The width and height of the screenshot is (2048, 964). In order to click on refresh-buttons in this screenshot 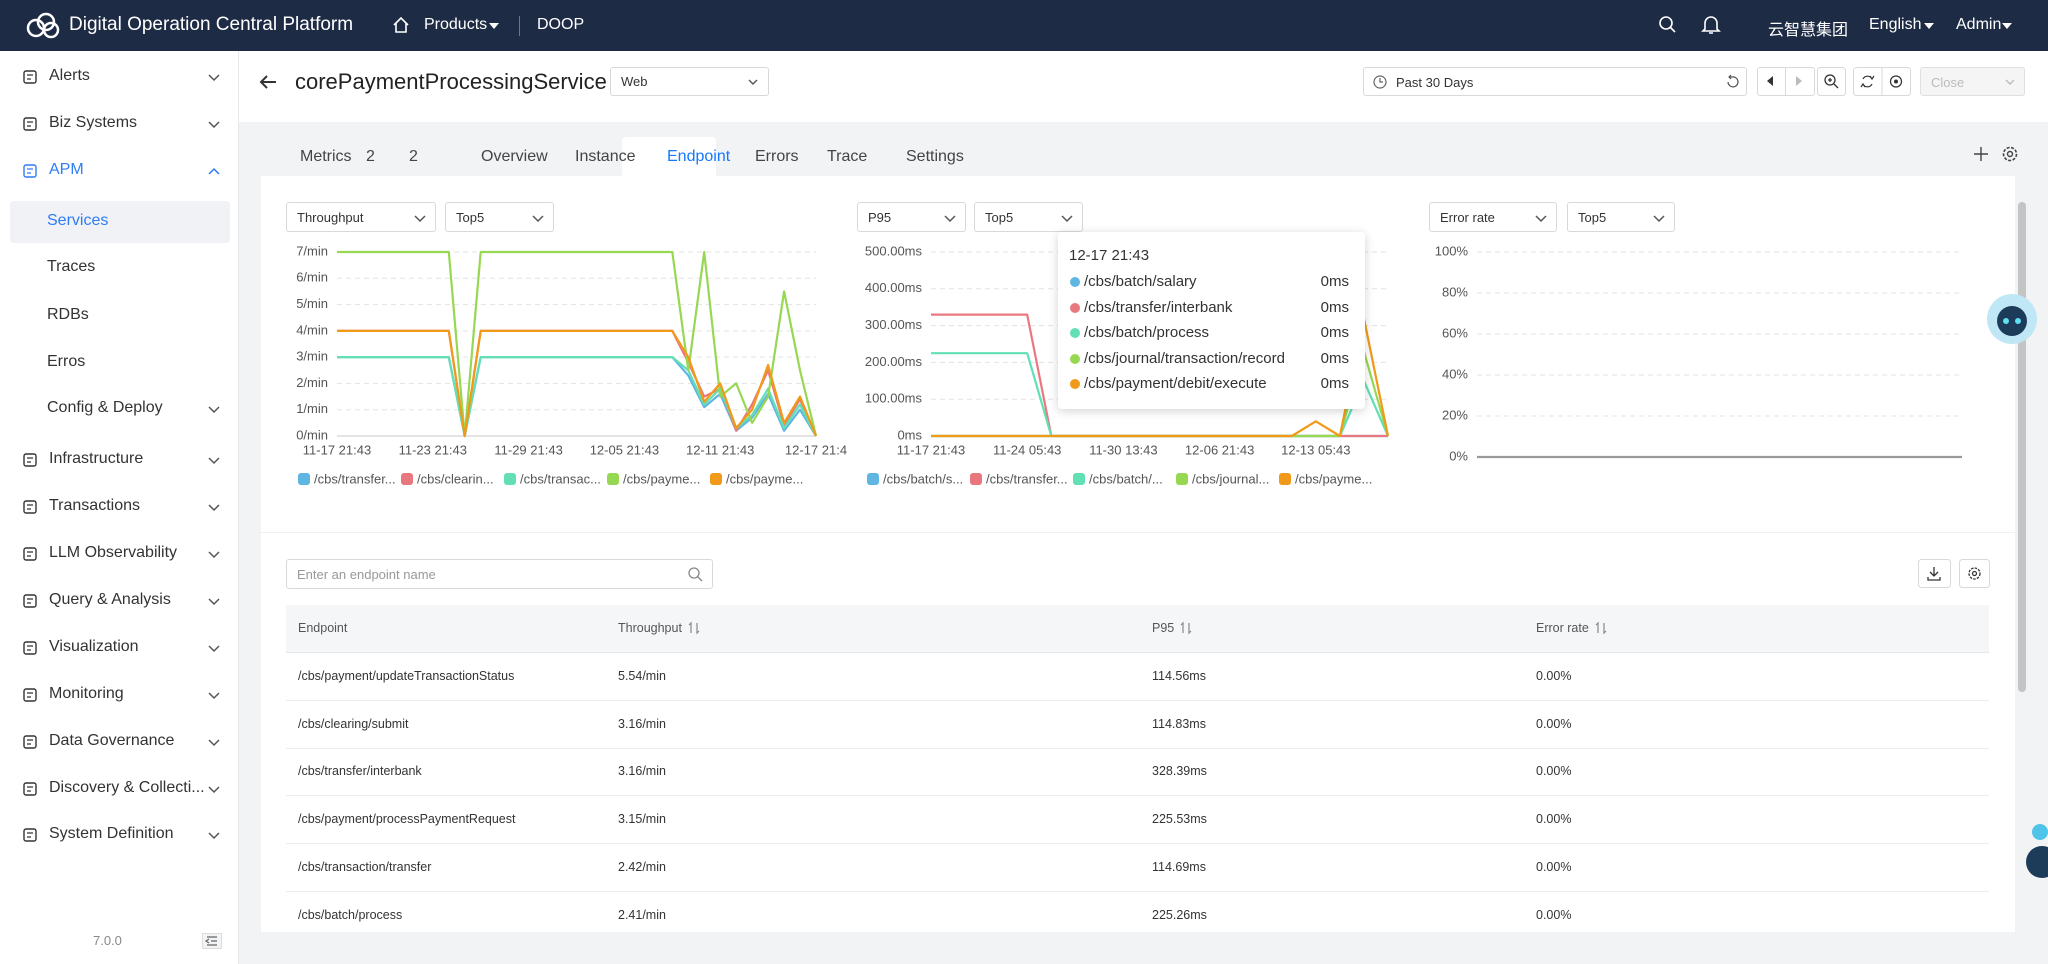, I will do `click(1882, 81)`.